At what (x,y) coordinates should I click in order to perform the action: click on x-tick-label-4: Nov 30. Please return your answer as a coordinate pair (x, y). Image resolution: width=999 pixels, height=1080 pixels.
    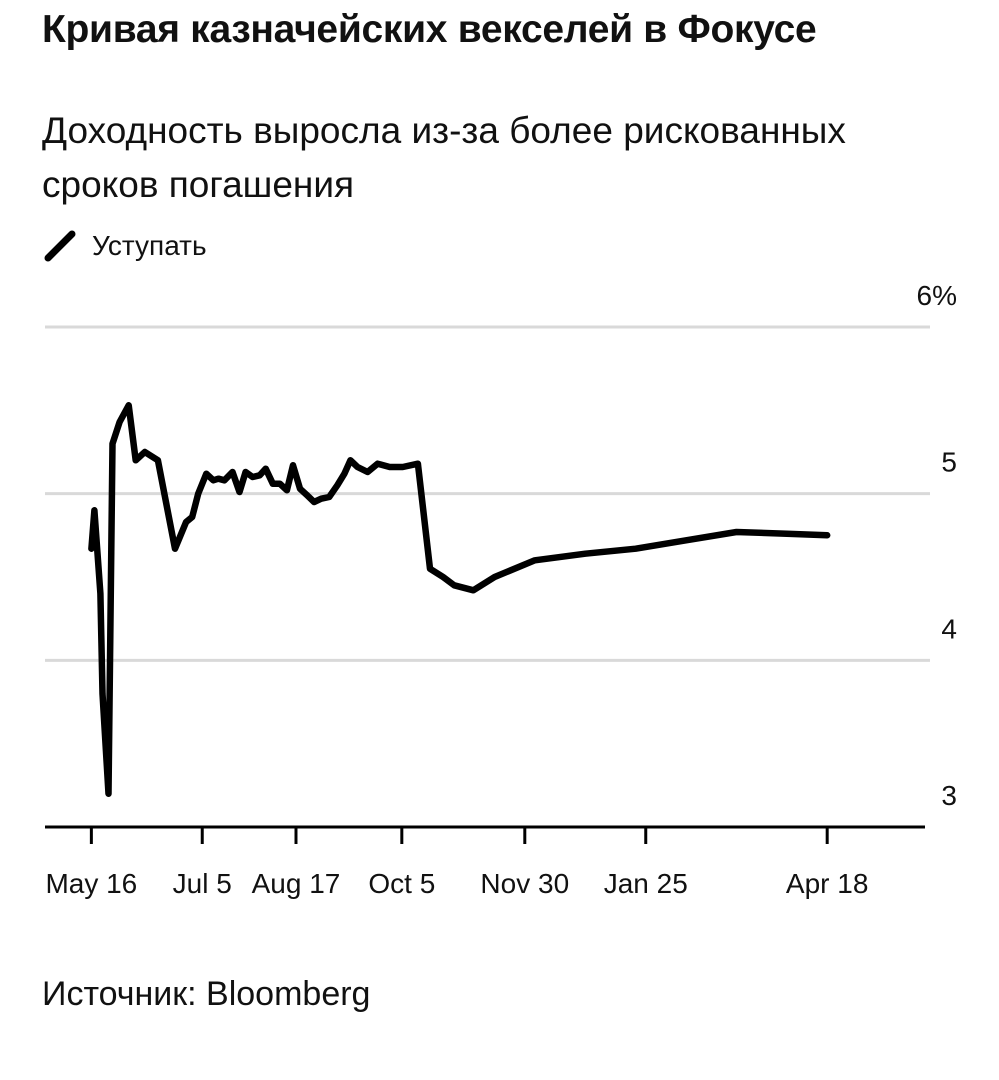
    Looking at the image, I should click on (524, 883).